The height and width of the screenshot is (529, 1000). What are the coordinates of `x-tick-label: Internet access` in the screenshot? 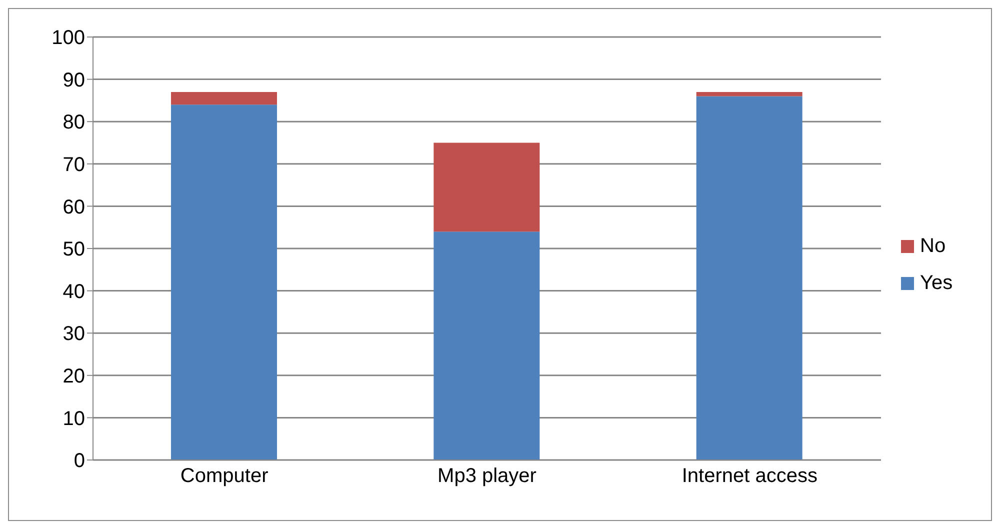 It's located at (750, 476).